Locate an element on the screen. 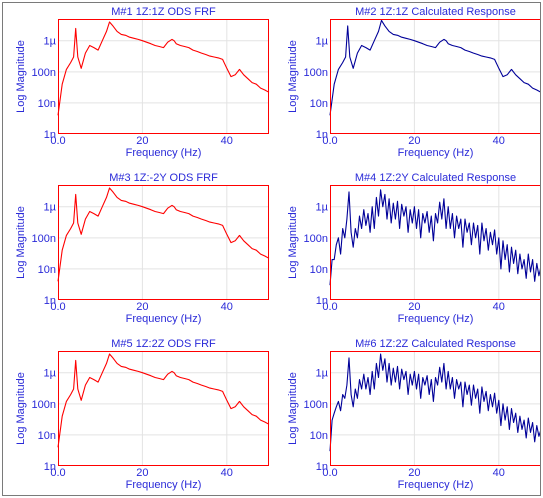  chart-title: M#5 1Z:2Z ODS FRF is located at coordinates (163, 344).